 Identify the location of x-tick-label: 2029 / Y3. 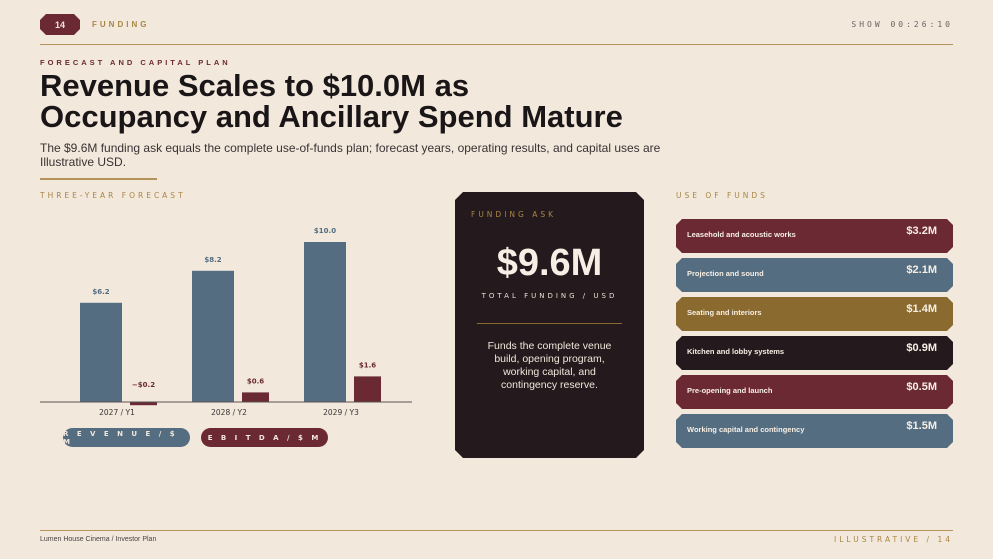
(341, 412).